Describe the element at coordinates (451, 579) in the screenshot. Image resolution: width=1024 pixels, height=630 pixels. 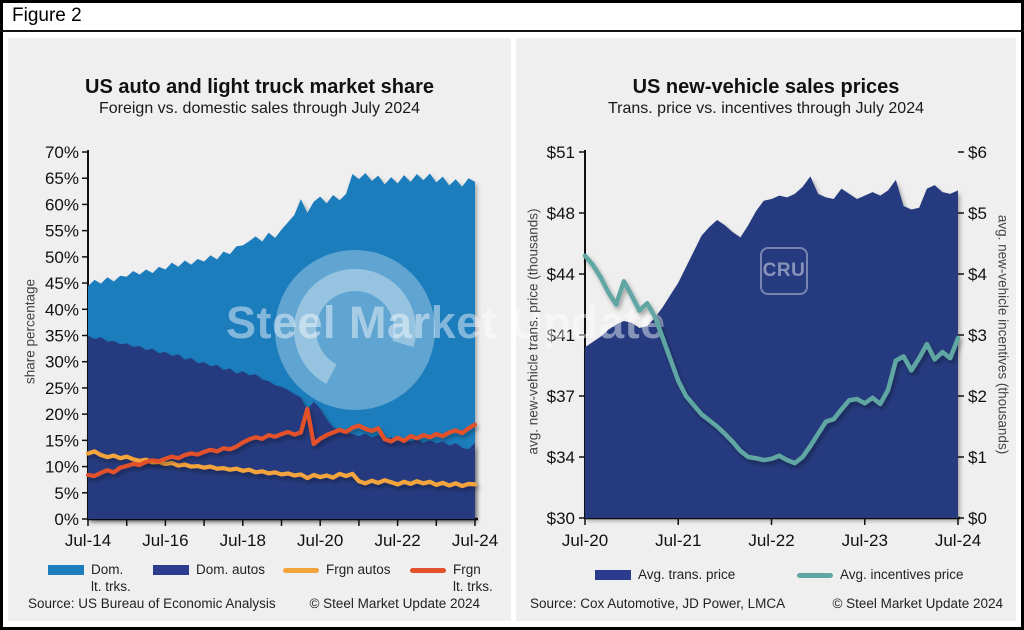
I see `legend-item-frgn-lt-trks: Frgn lt. trks.` at that location.